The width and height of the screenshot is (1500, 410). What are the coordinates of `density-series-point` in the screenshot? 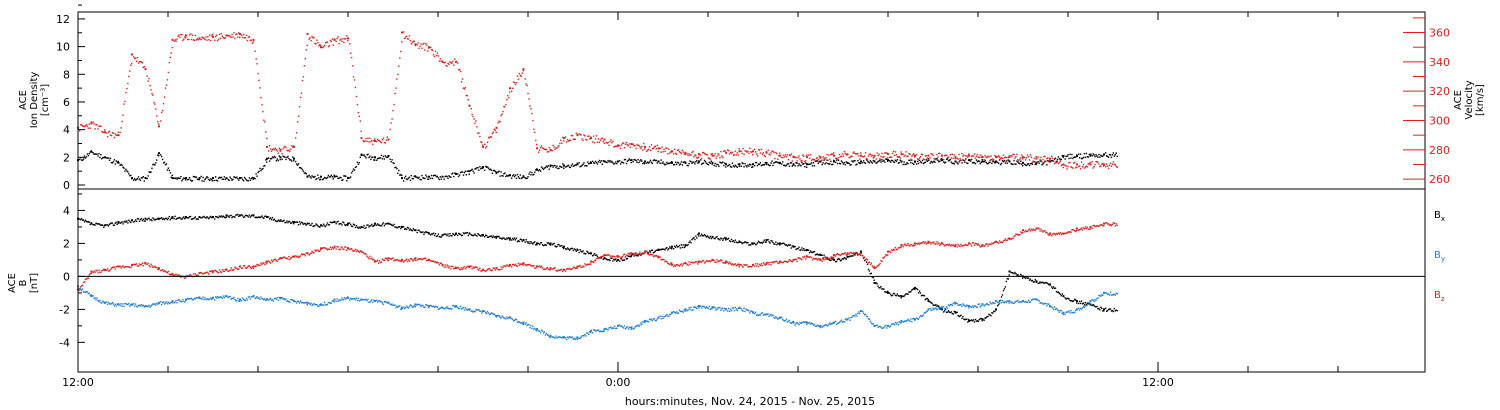 It's located at (402, 178).